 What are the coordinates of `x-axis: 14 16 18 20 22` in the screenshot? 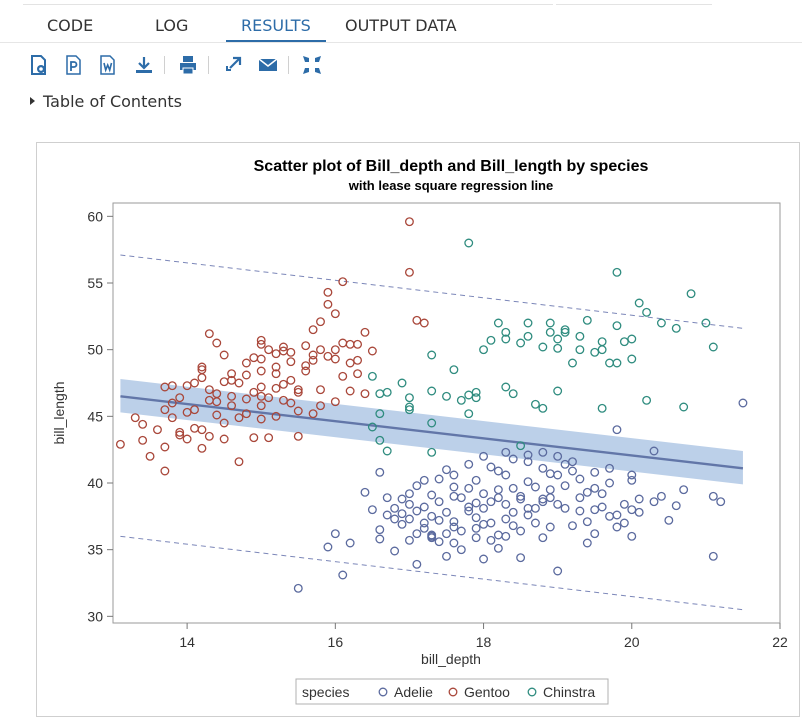 It's located at (483, 636).